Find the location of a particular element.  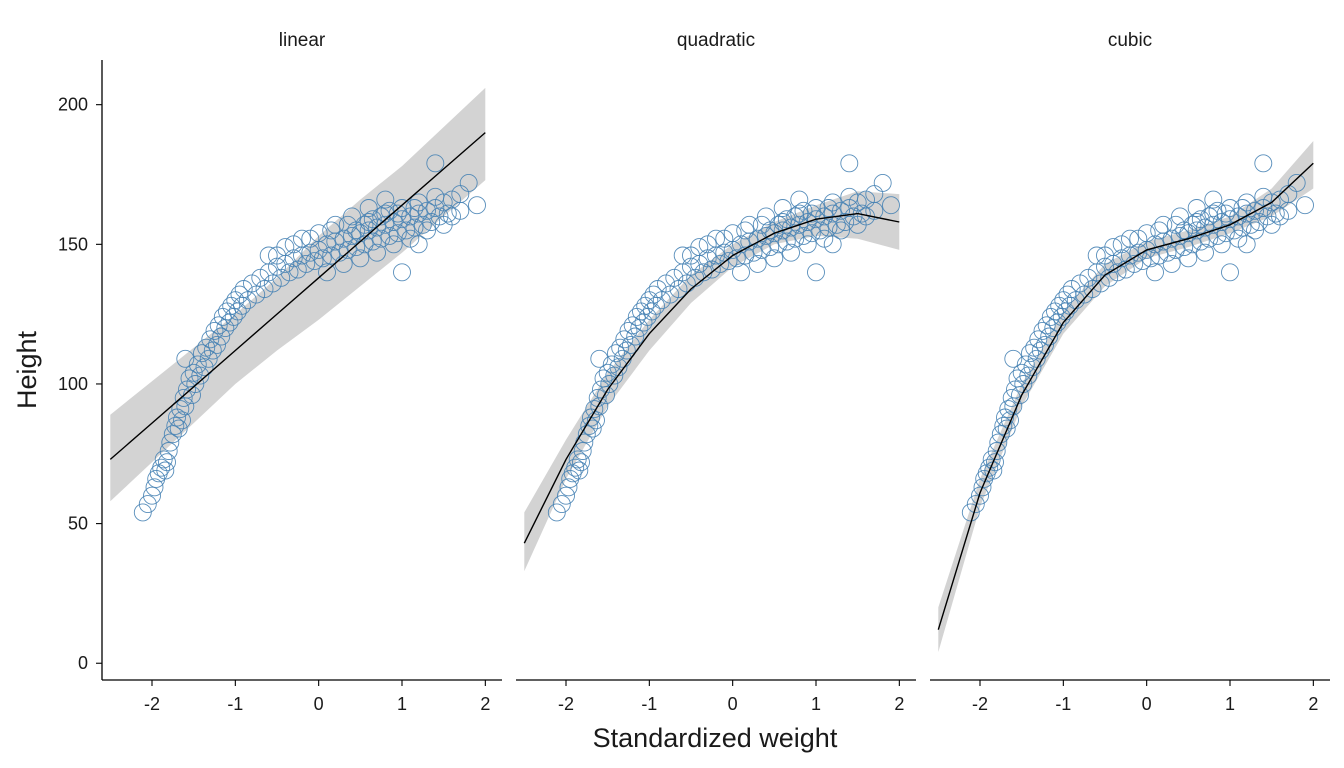

fit-line is located at coordinates (297, 296).